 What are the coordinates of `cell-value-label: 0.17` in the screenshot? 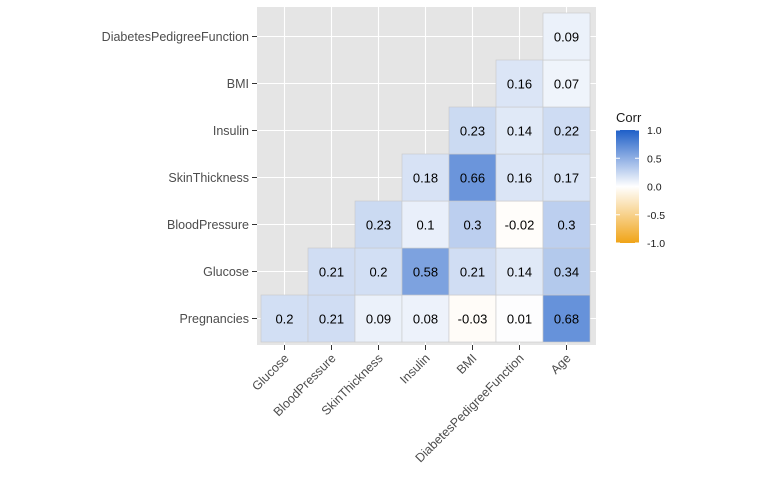 It's located at (566, 178).